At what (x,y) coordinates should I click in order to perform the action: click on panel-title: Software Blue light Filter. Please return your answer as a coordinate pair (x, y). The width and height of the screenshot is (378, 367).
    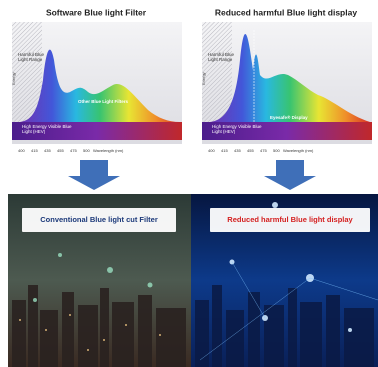
    Looking at the image, I should click on (96, 12).